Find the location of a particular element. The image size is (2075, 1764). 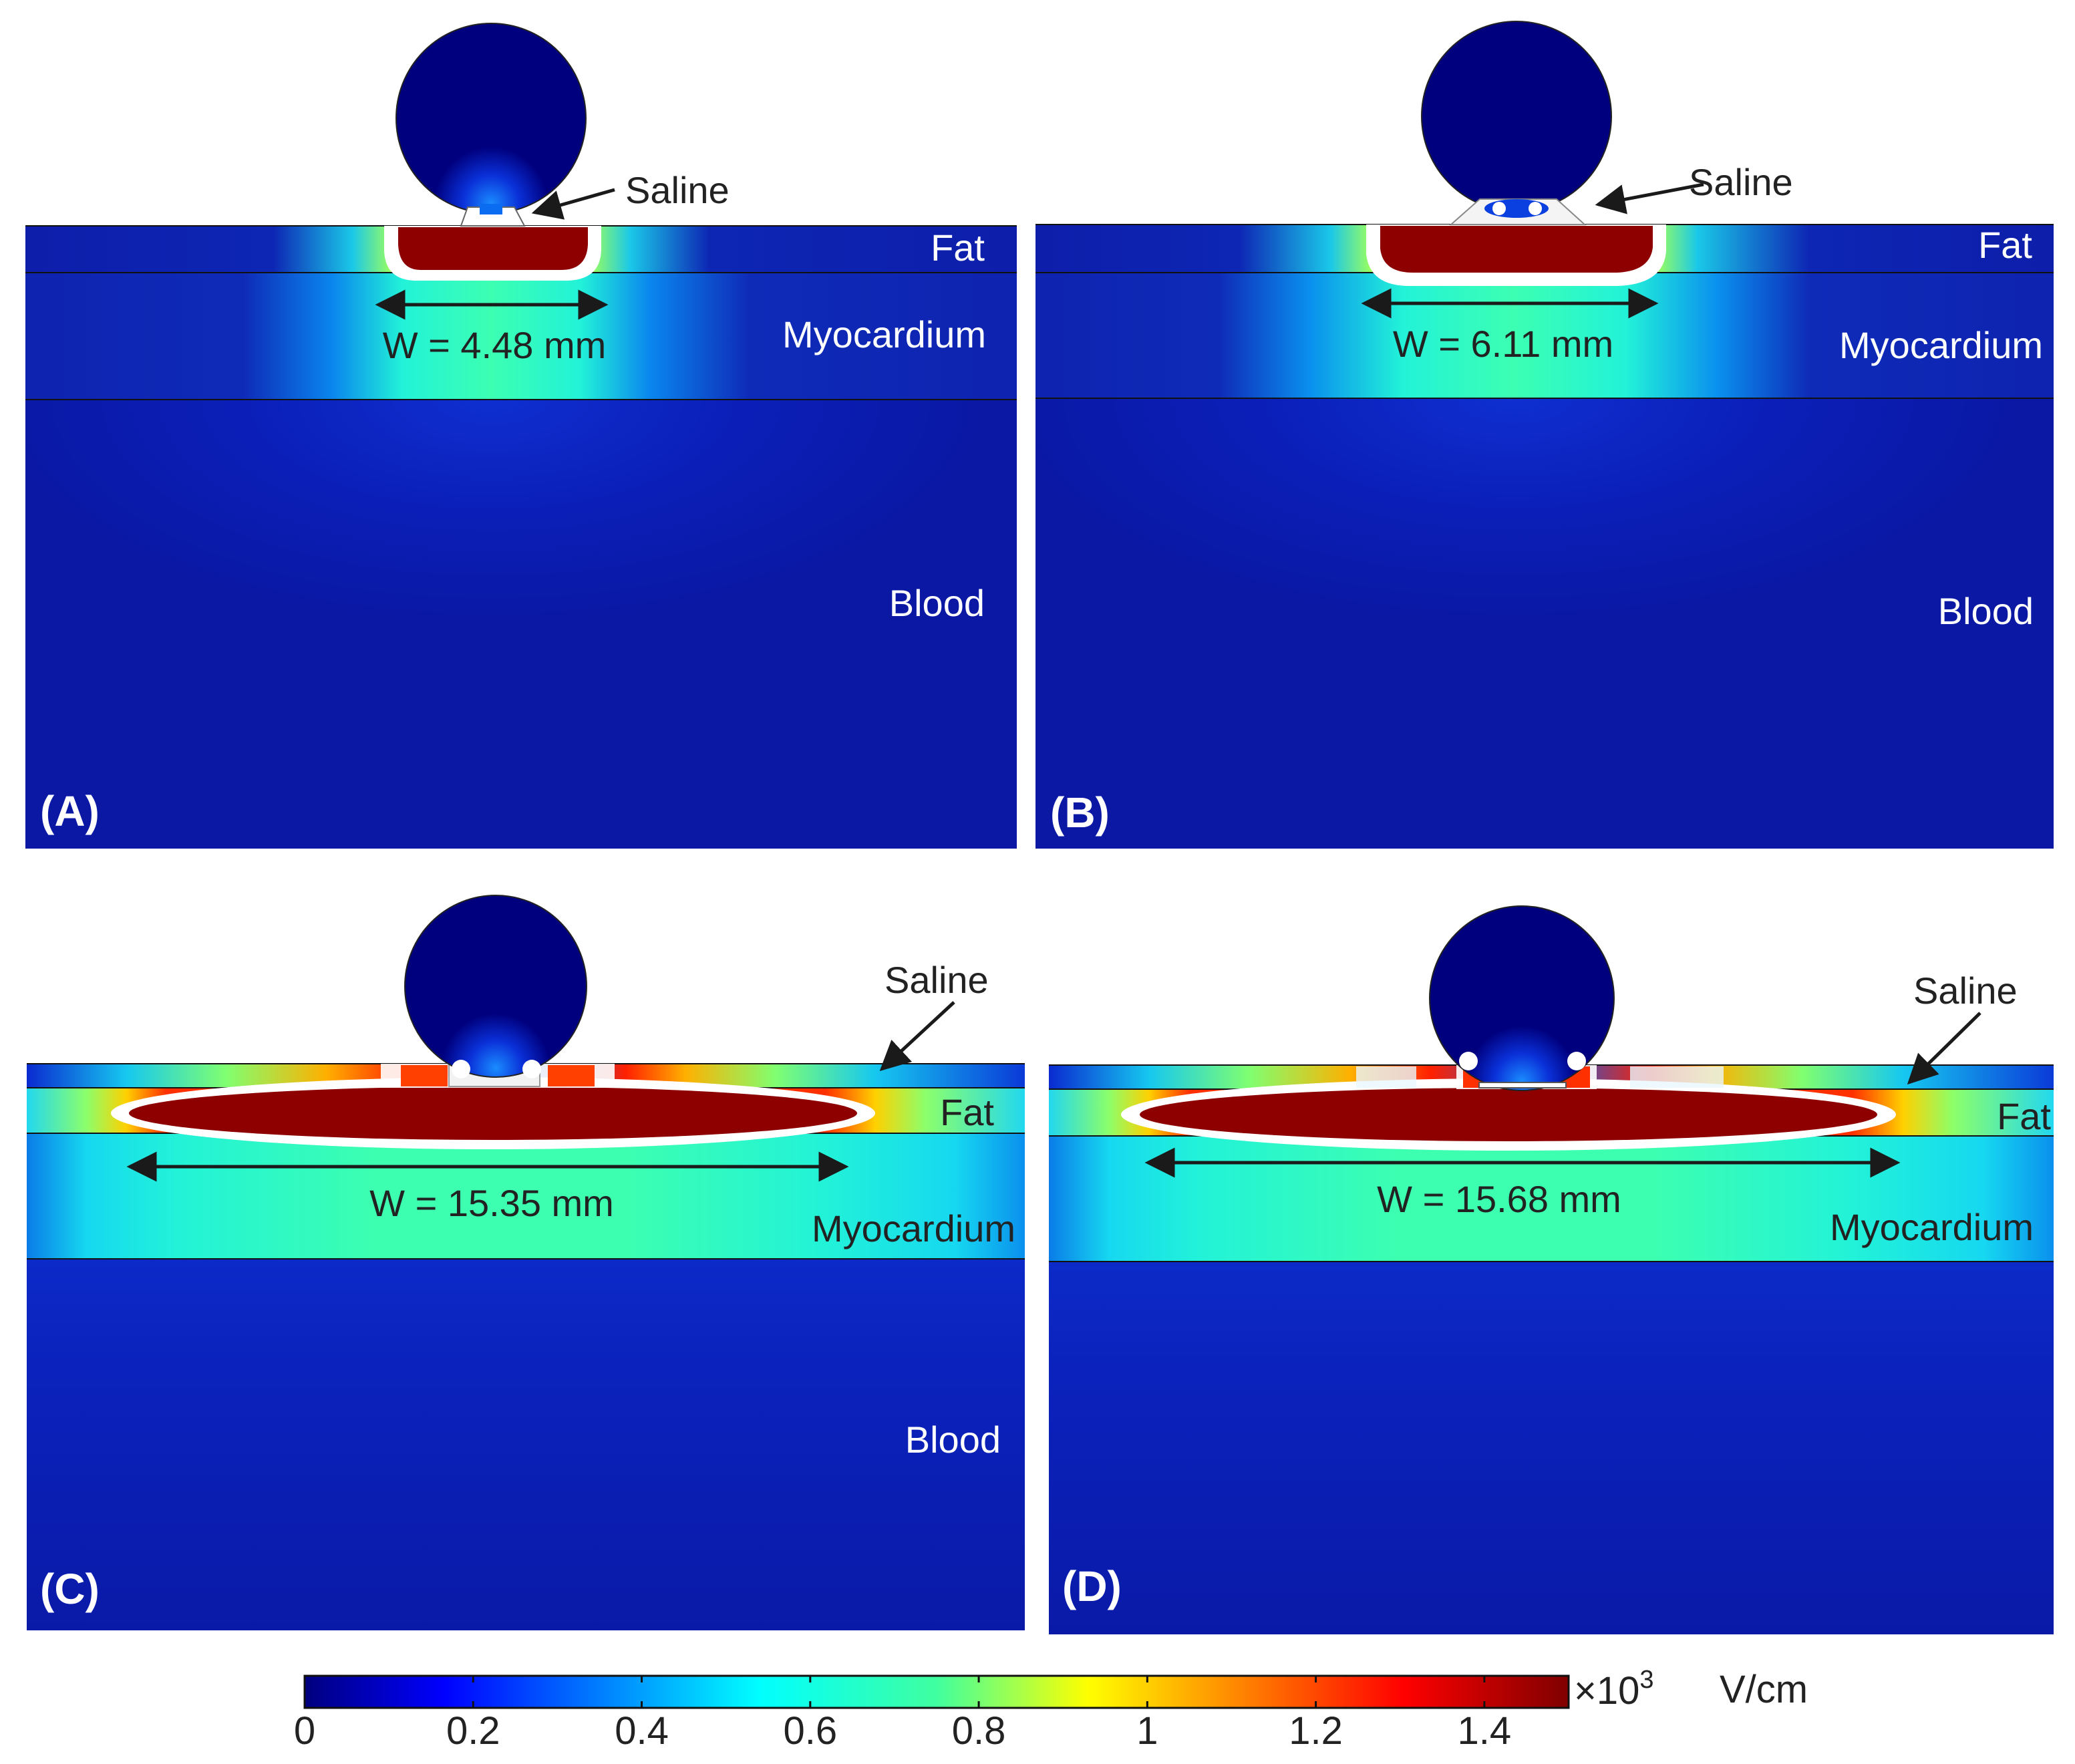

colorbar: 0 0.2 0.4 0.6 0.8 1 1.2 1.4 ×10³ V/cm is located at coordinates (1051, 1710).